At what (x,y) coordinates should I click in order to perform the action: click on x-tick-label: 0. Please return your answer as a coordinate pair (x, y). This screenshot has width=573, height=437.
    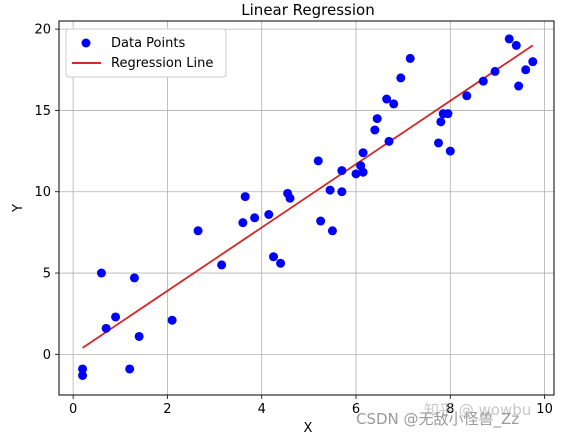
    Looking at the image, I should click on (73, 409).